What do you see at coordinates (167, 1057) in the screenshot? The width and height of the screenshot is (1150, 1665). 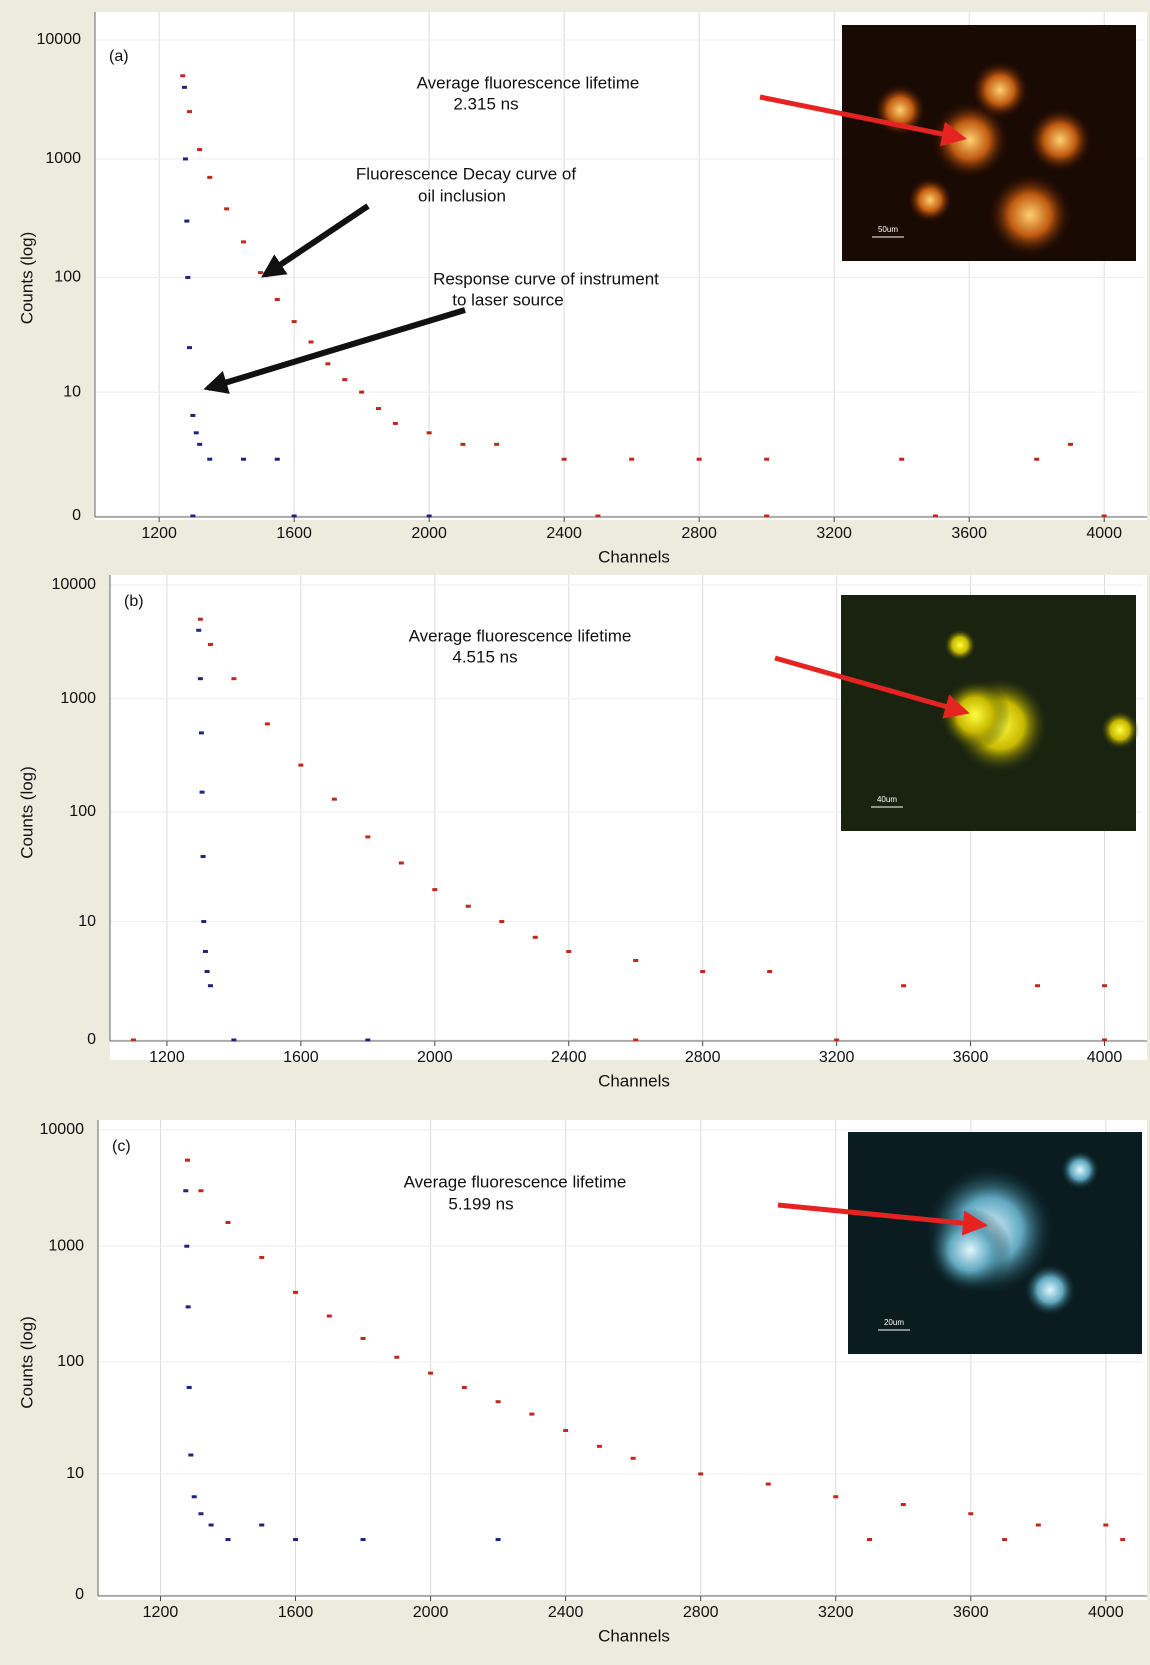 I see `x-tick-label: 1200` at bounding box center [167, 1057].